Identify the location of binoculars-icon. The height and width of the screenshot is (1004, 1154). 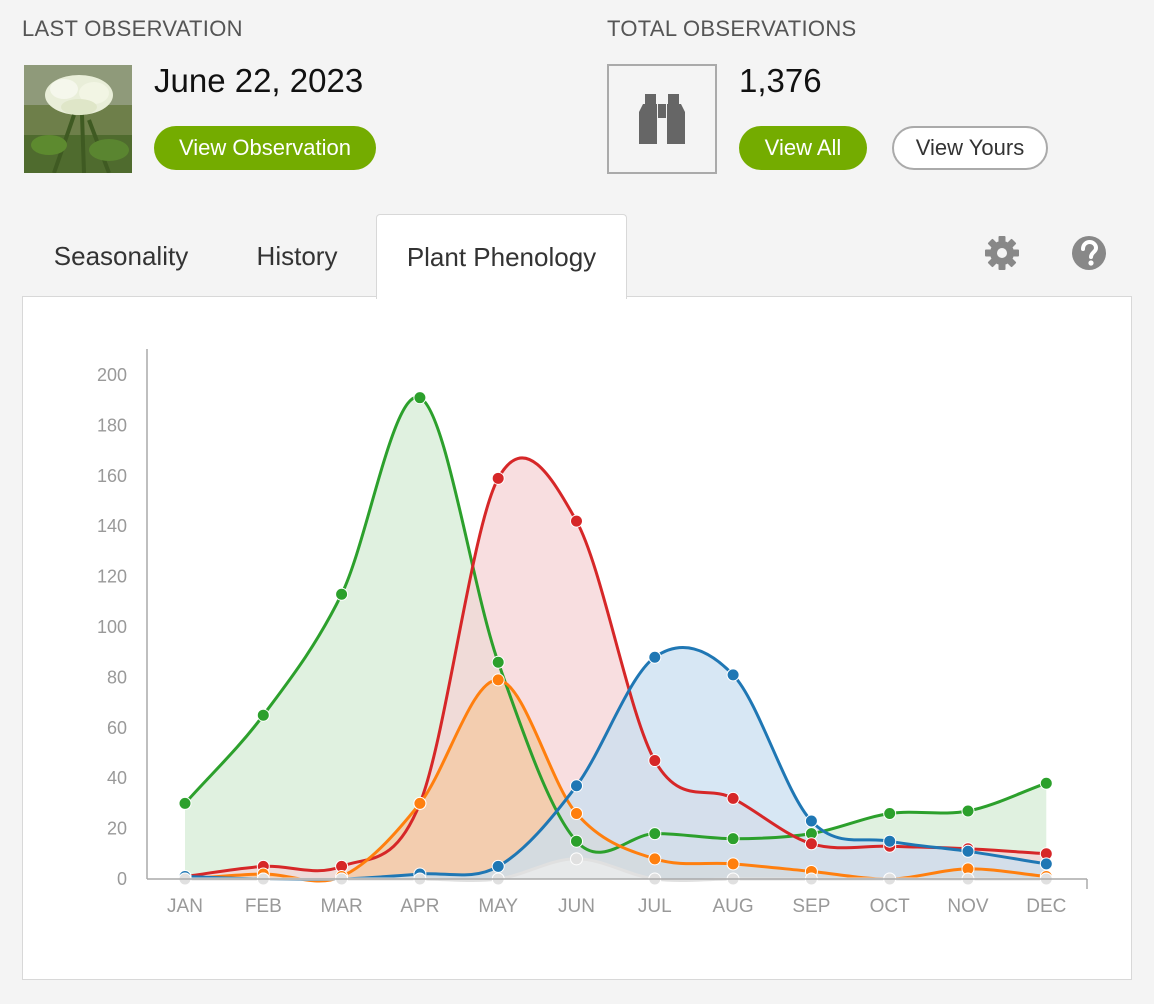
(662, 119).